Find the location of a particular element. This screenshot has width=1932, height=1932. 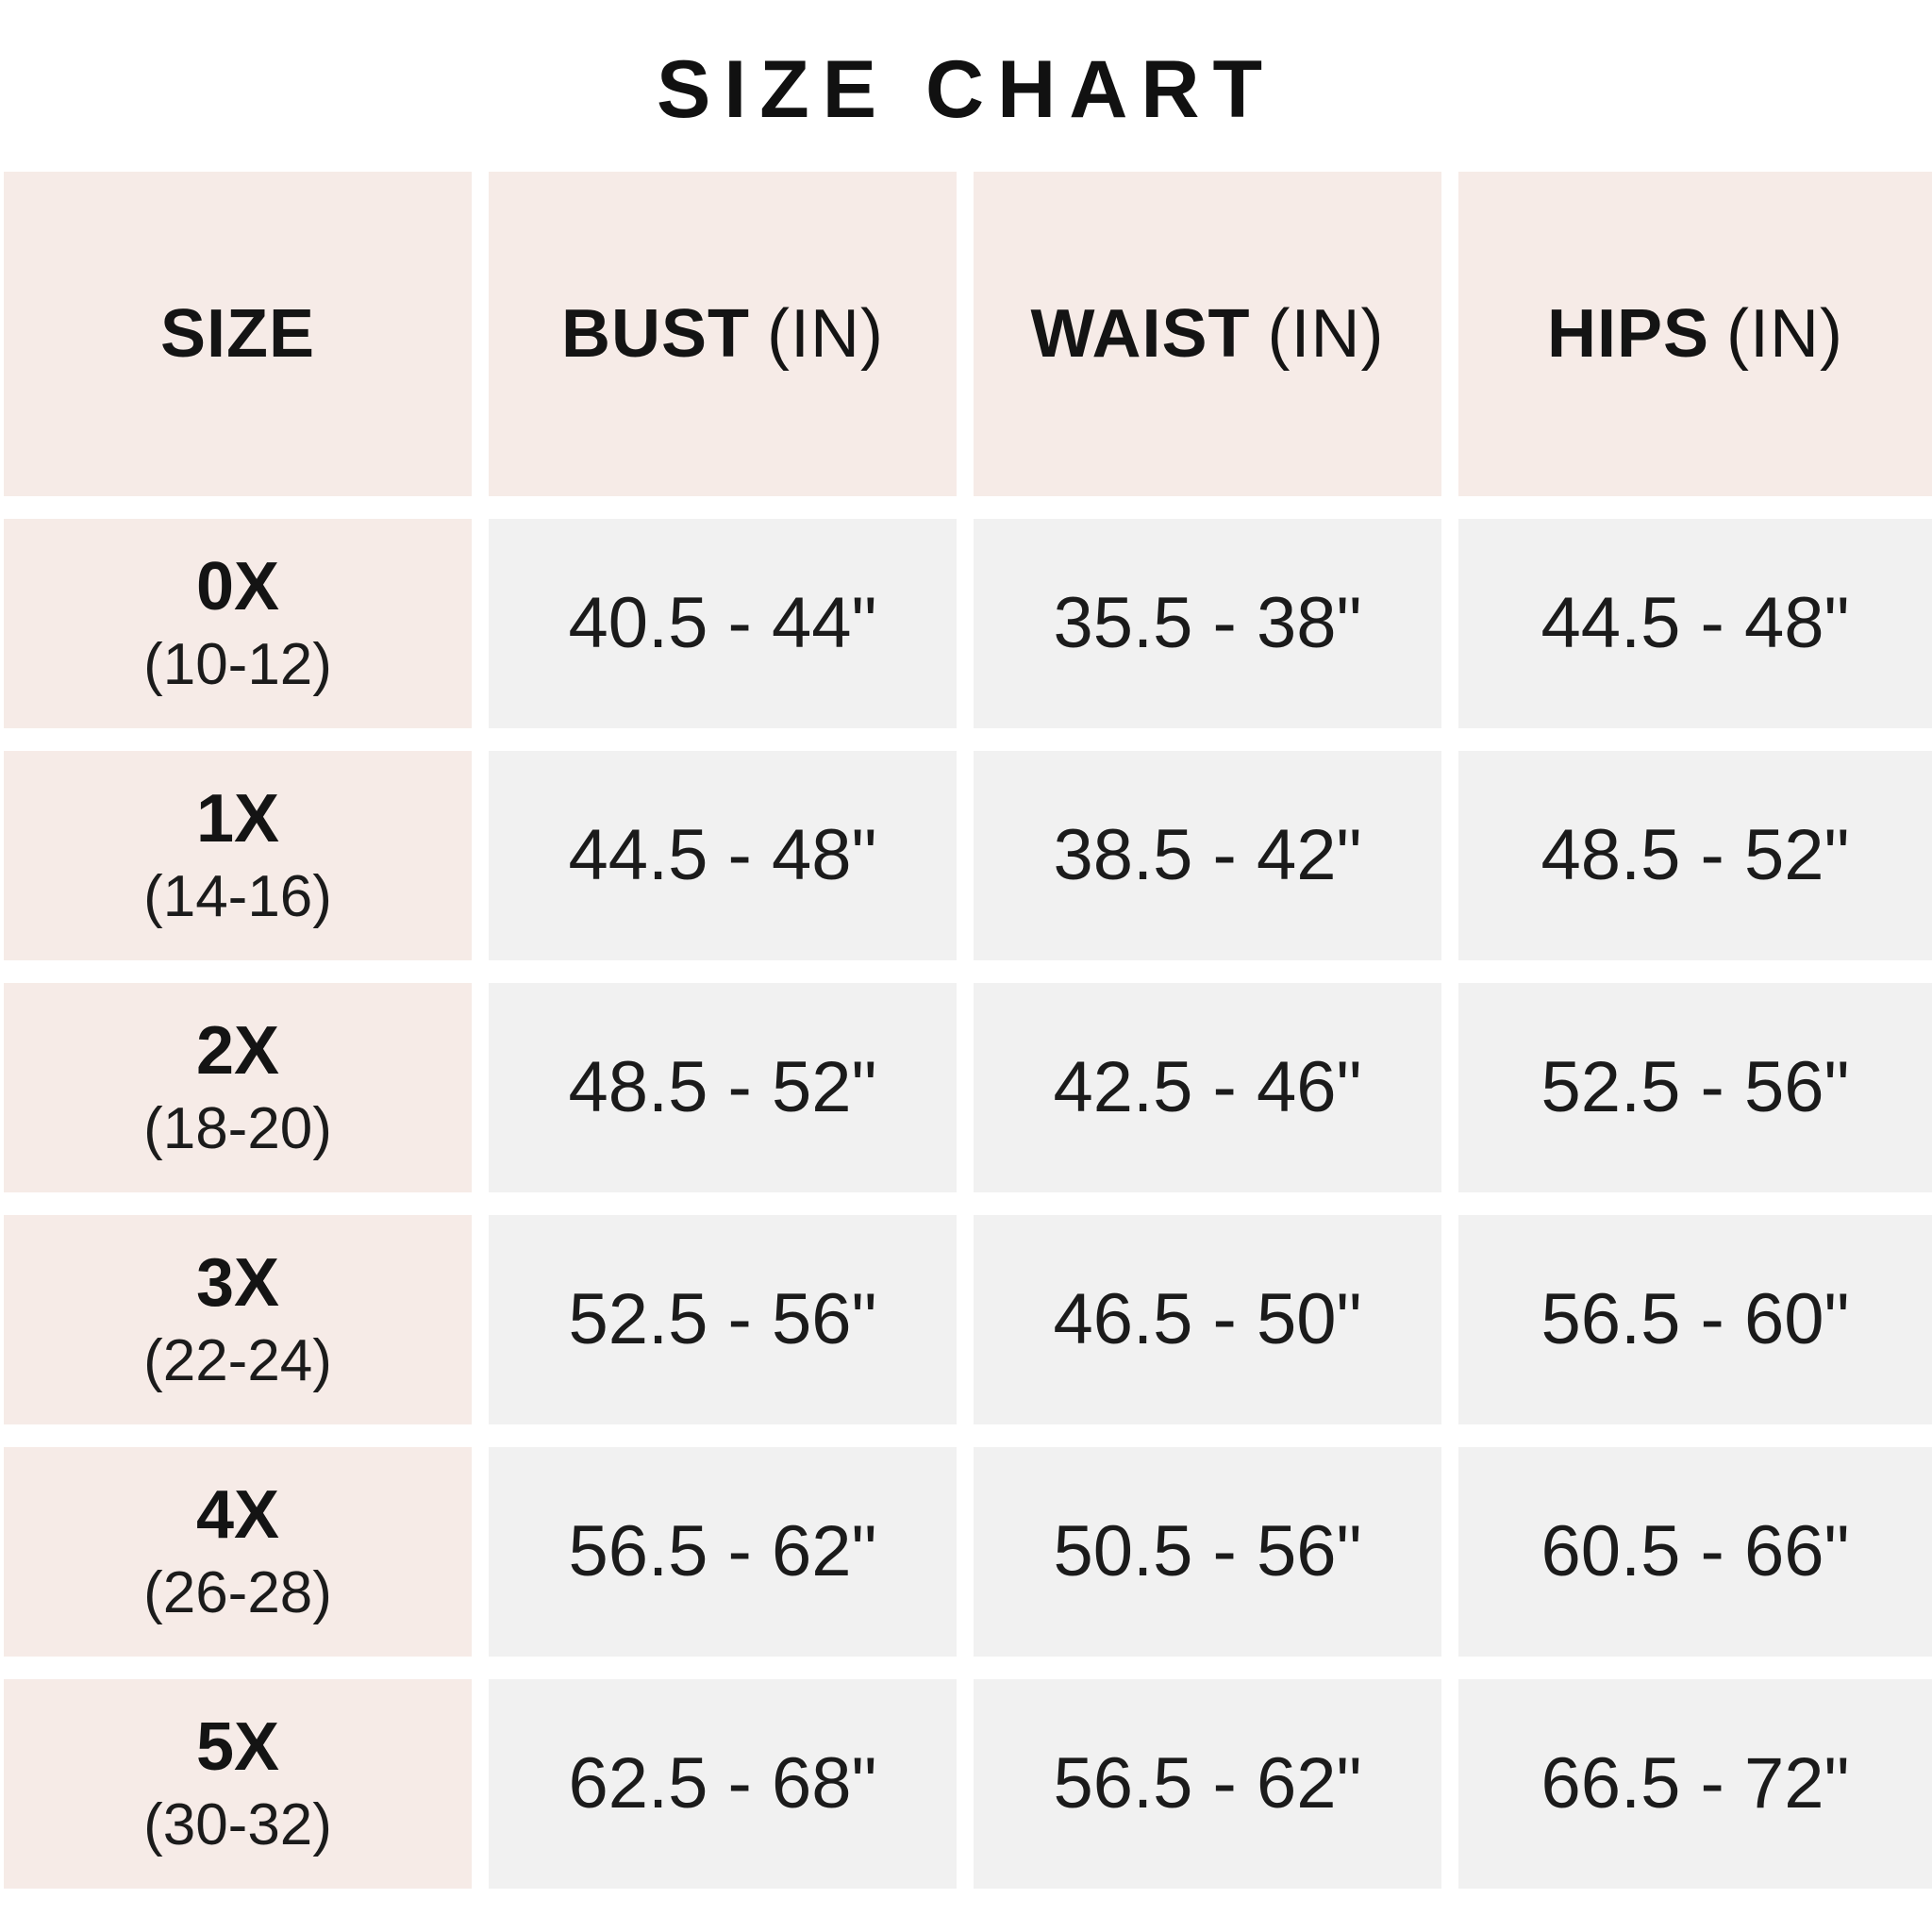

waist-cell: 46.5 - 50" is located at coordinates (1207, 1319).